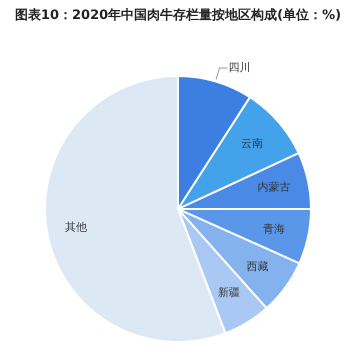 The image size is (356, 353). I want to click on slice-label: 内蒙古, so click(274, 187).